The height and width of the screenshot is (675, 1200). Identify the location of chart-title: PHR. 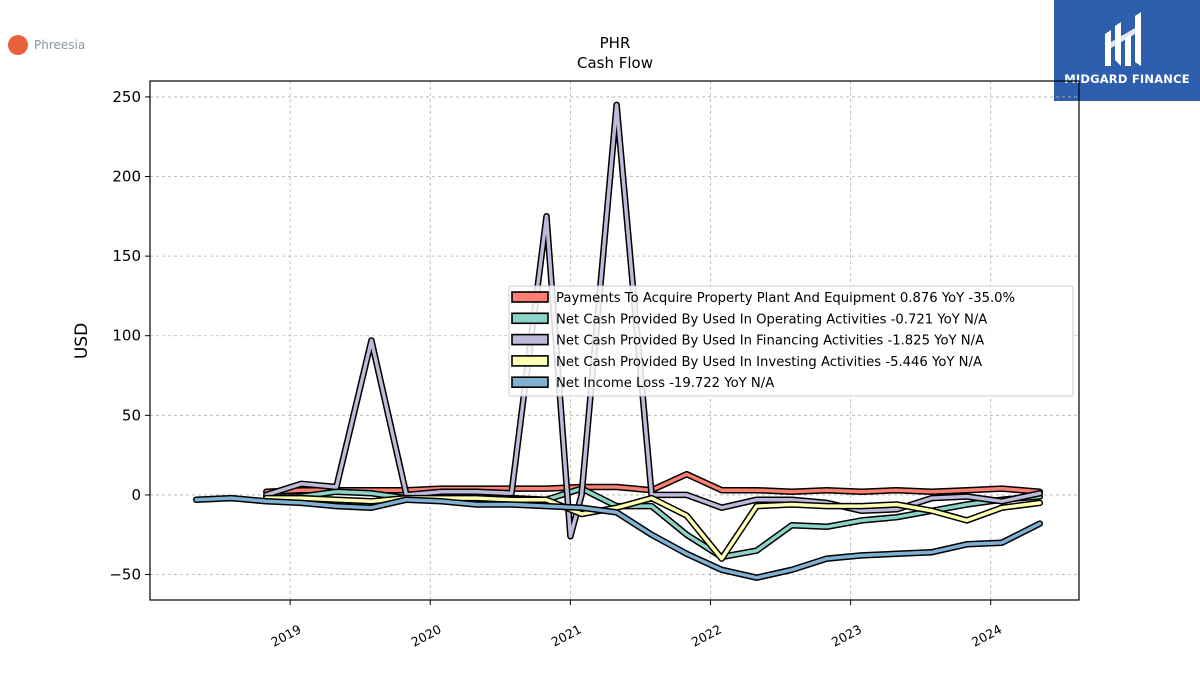
(615, 43).